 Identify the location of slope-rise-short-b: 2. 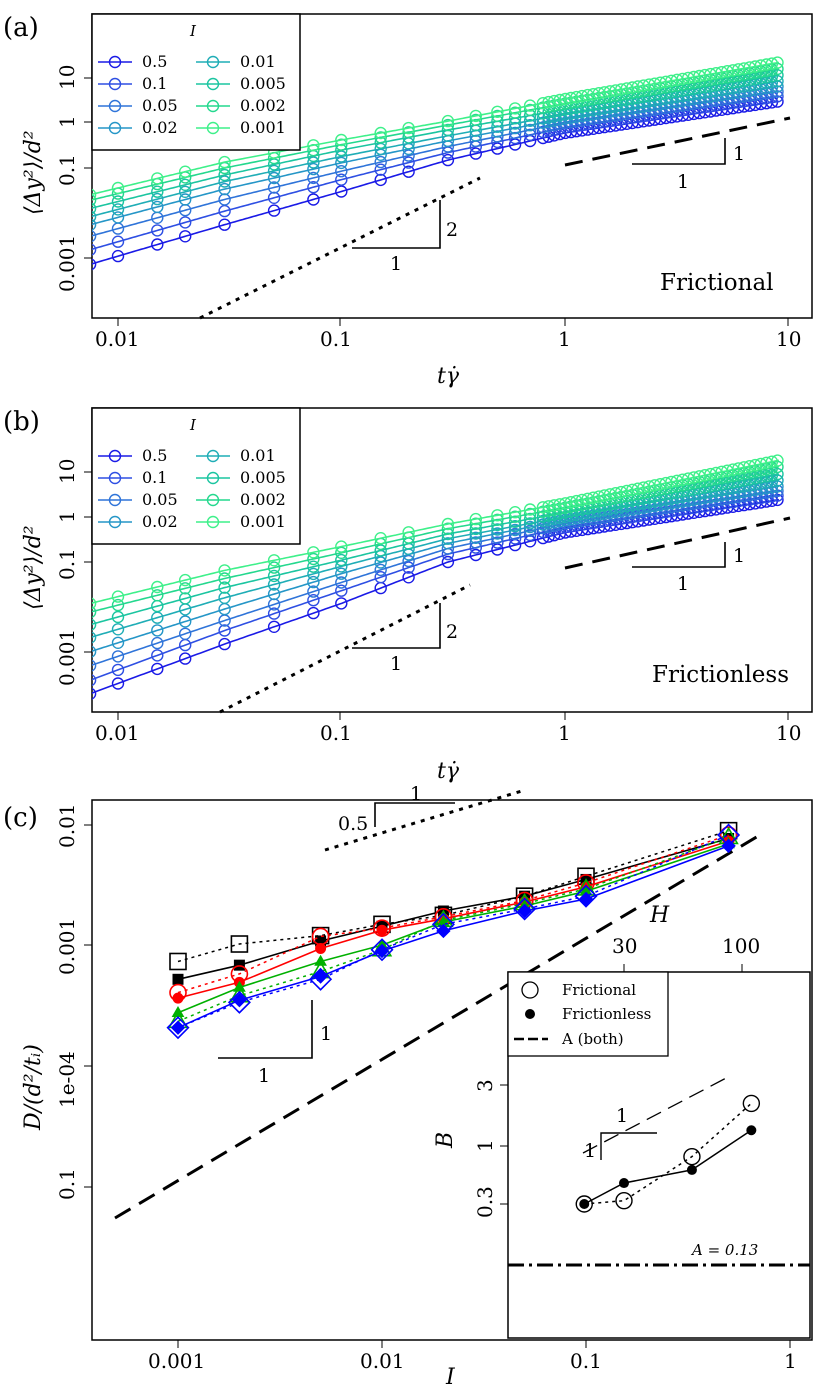
(452, 632).